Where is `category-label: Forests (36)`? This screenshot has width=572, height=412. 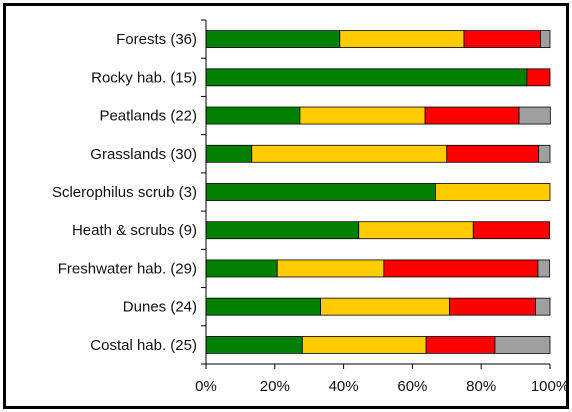 category-label: Forests (36) is located at coordinates (156, 39).